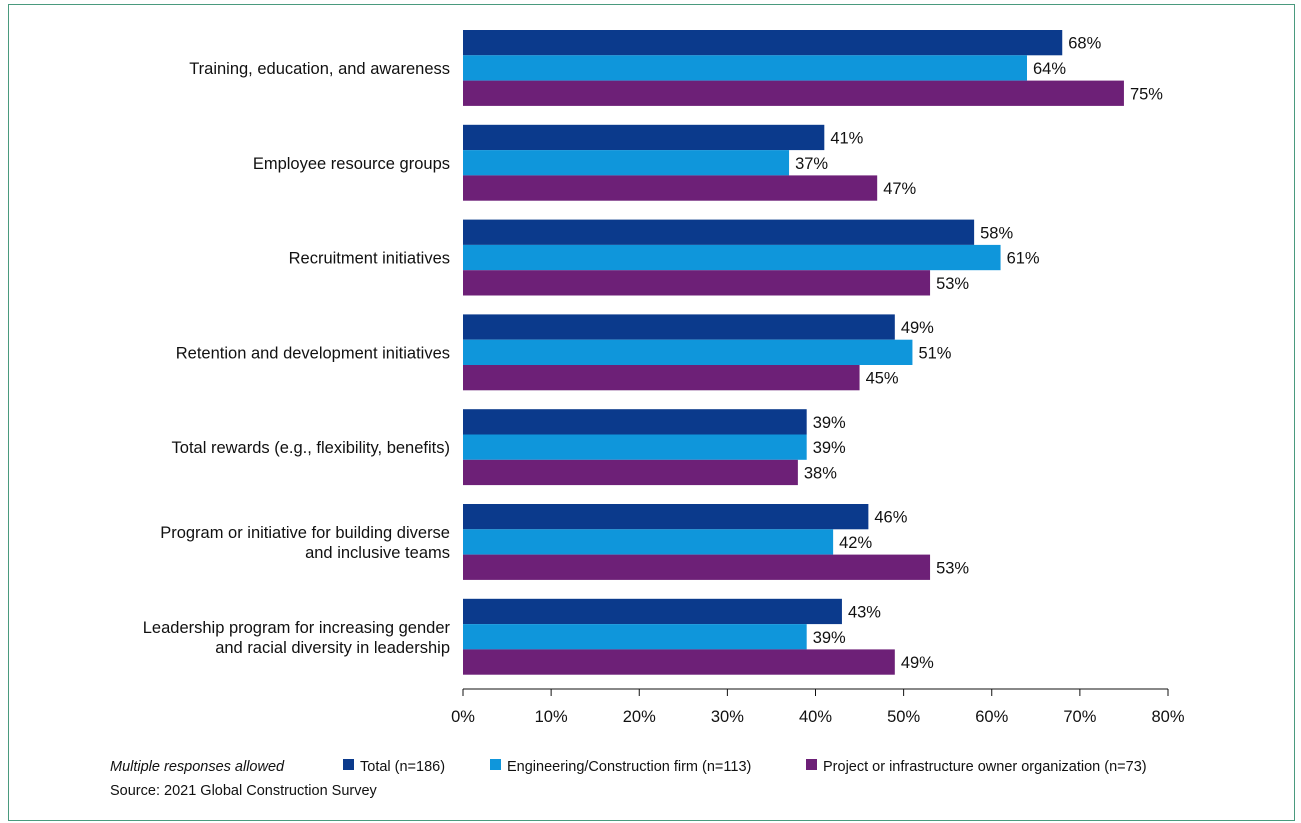  What do you see at coordinates (1079, 717) in the screenshot?
I see `x-tick-label: 70%` at bounding box center [1079, 717].